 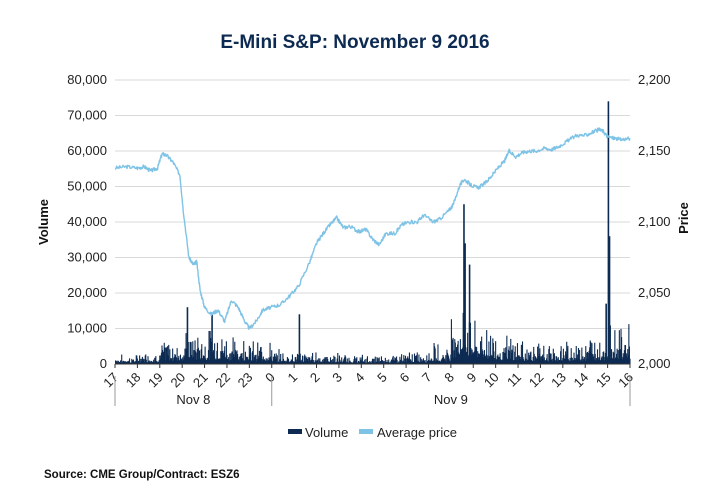 I want to click on y2-tick-label: 2,050, so click(x=654, y=292).